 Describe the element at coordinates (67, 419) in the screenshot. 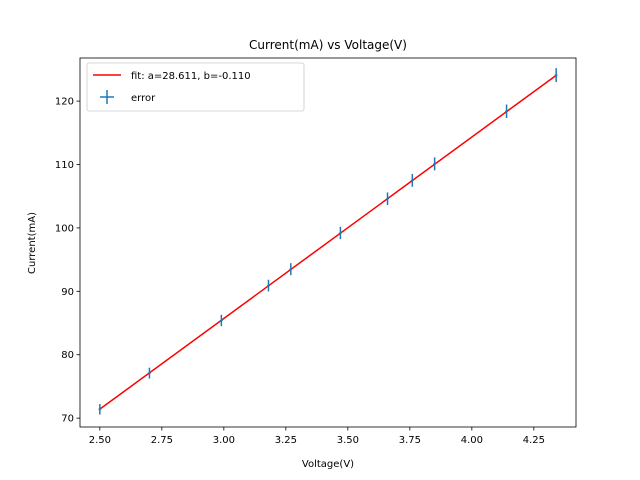

I see `y-tick-label: 70` at that location.